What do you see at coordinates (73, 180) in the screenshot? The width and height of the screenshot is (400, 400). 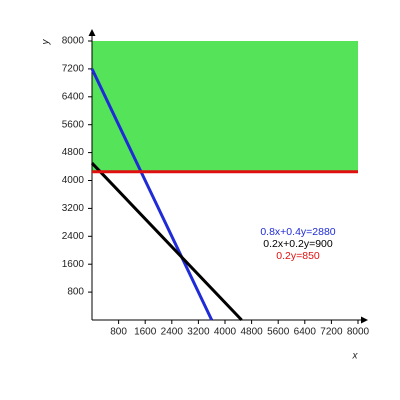 I see `y-tick-label: 4000` at bounding box center [73, 180].